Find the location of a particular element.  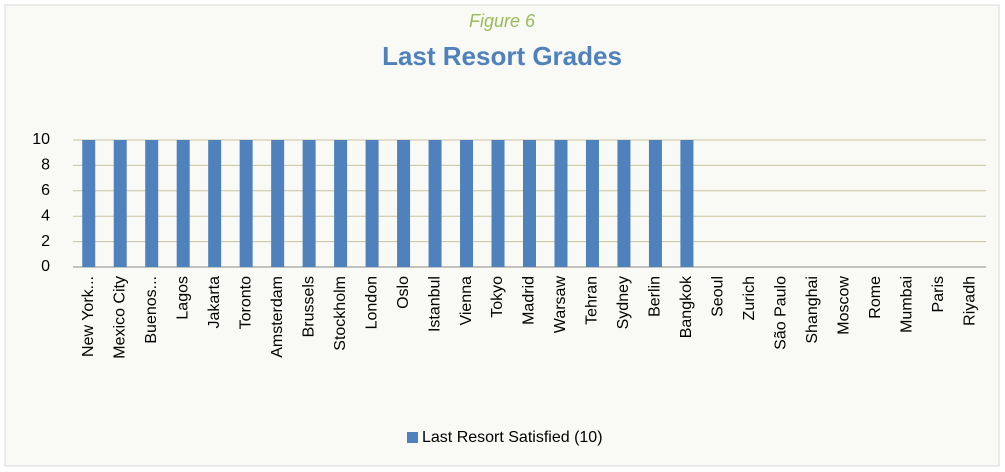

y-tick-label: 4 is located at coordinates (45, 215).